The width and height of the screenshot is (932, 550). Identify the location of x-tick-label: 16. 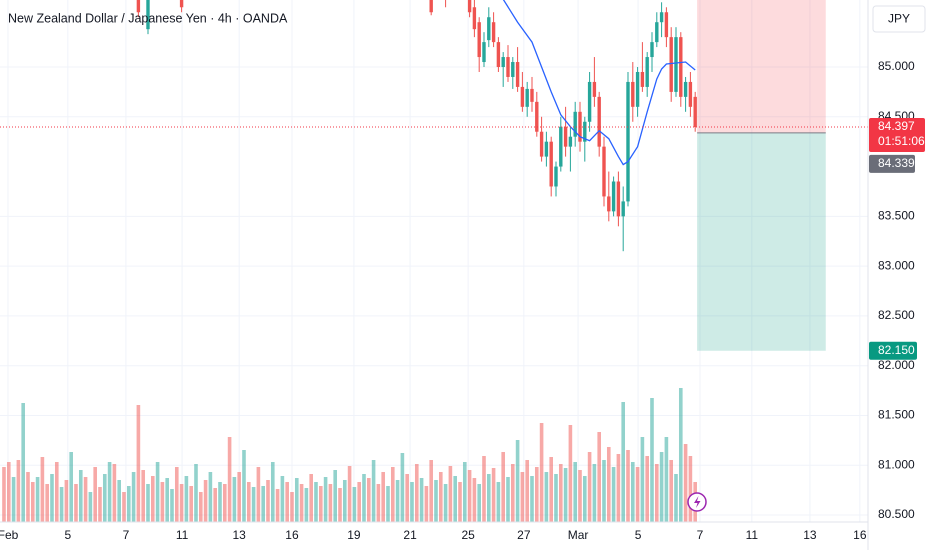
(860, 535).